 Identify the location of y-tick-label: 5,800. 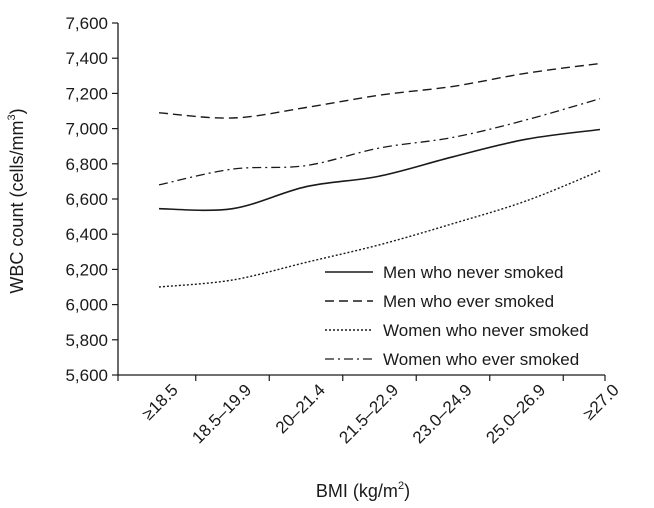
(86, 340).